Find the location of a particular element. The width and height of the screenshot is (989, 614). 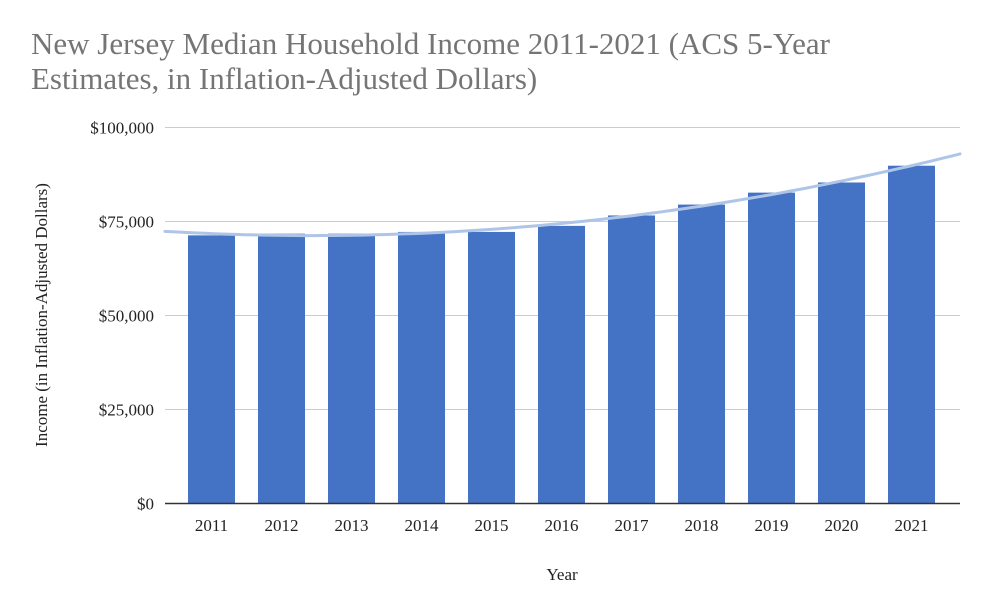

x-tick-label: 2019 is located at coordinates (772, 525).